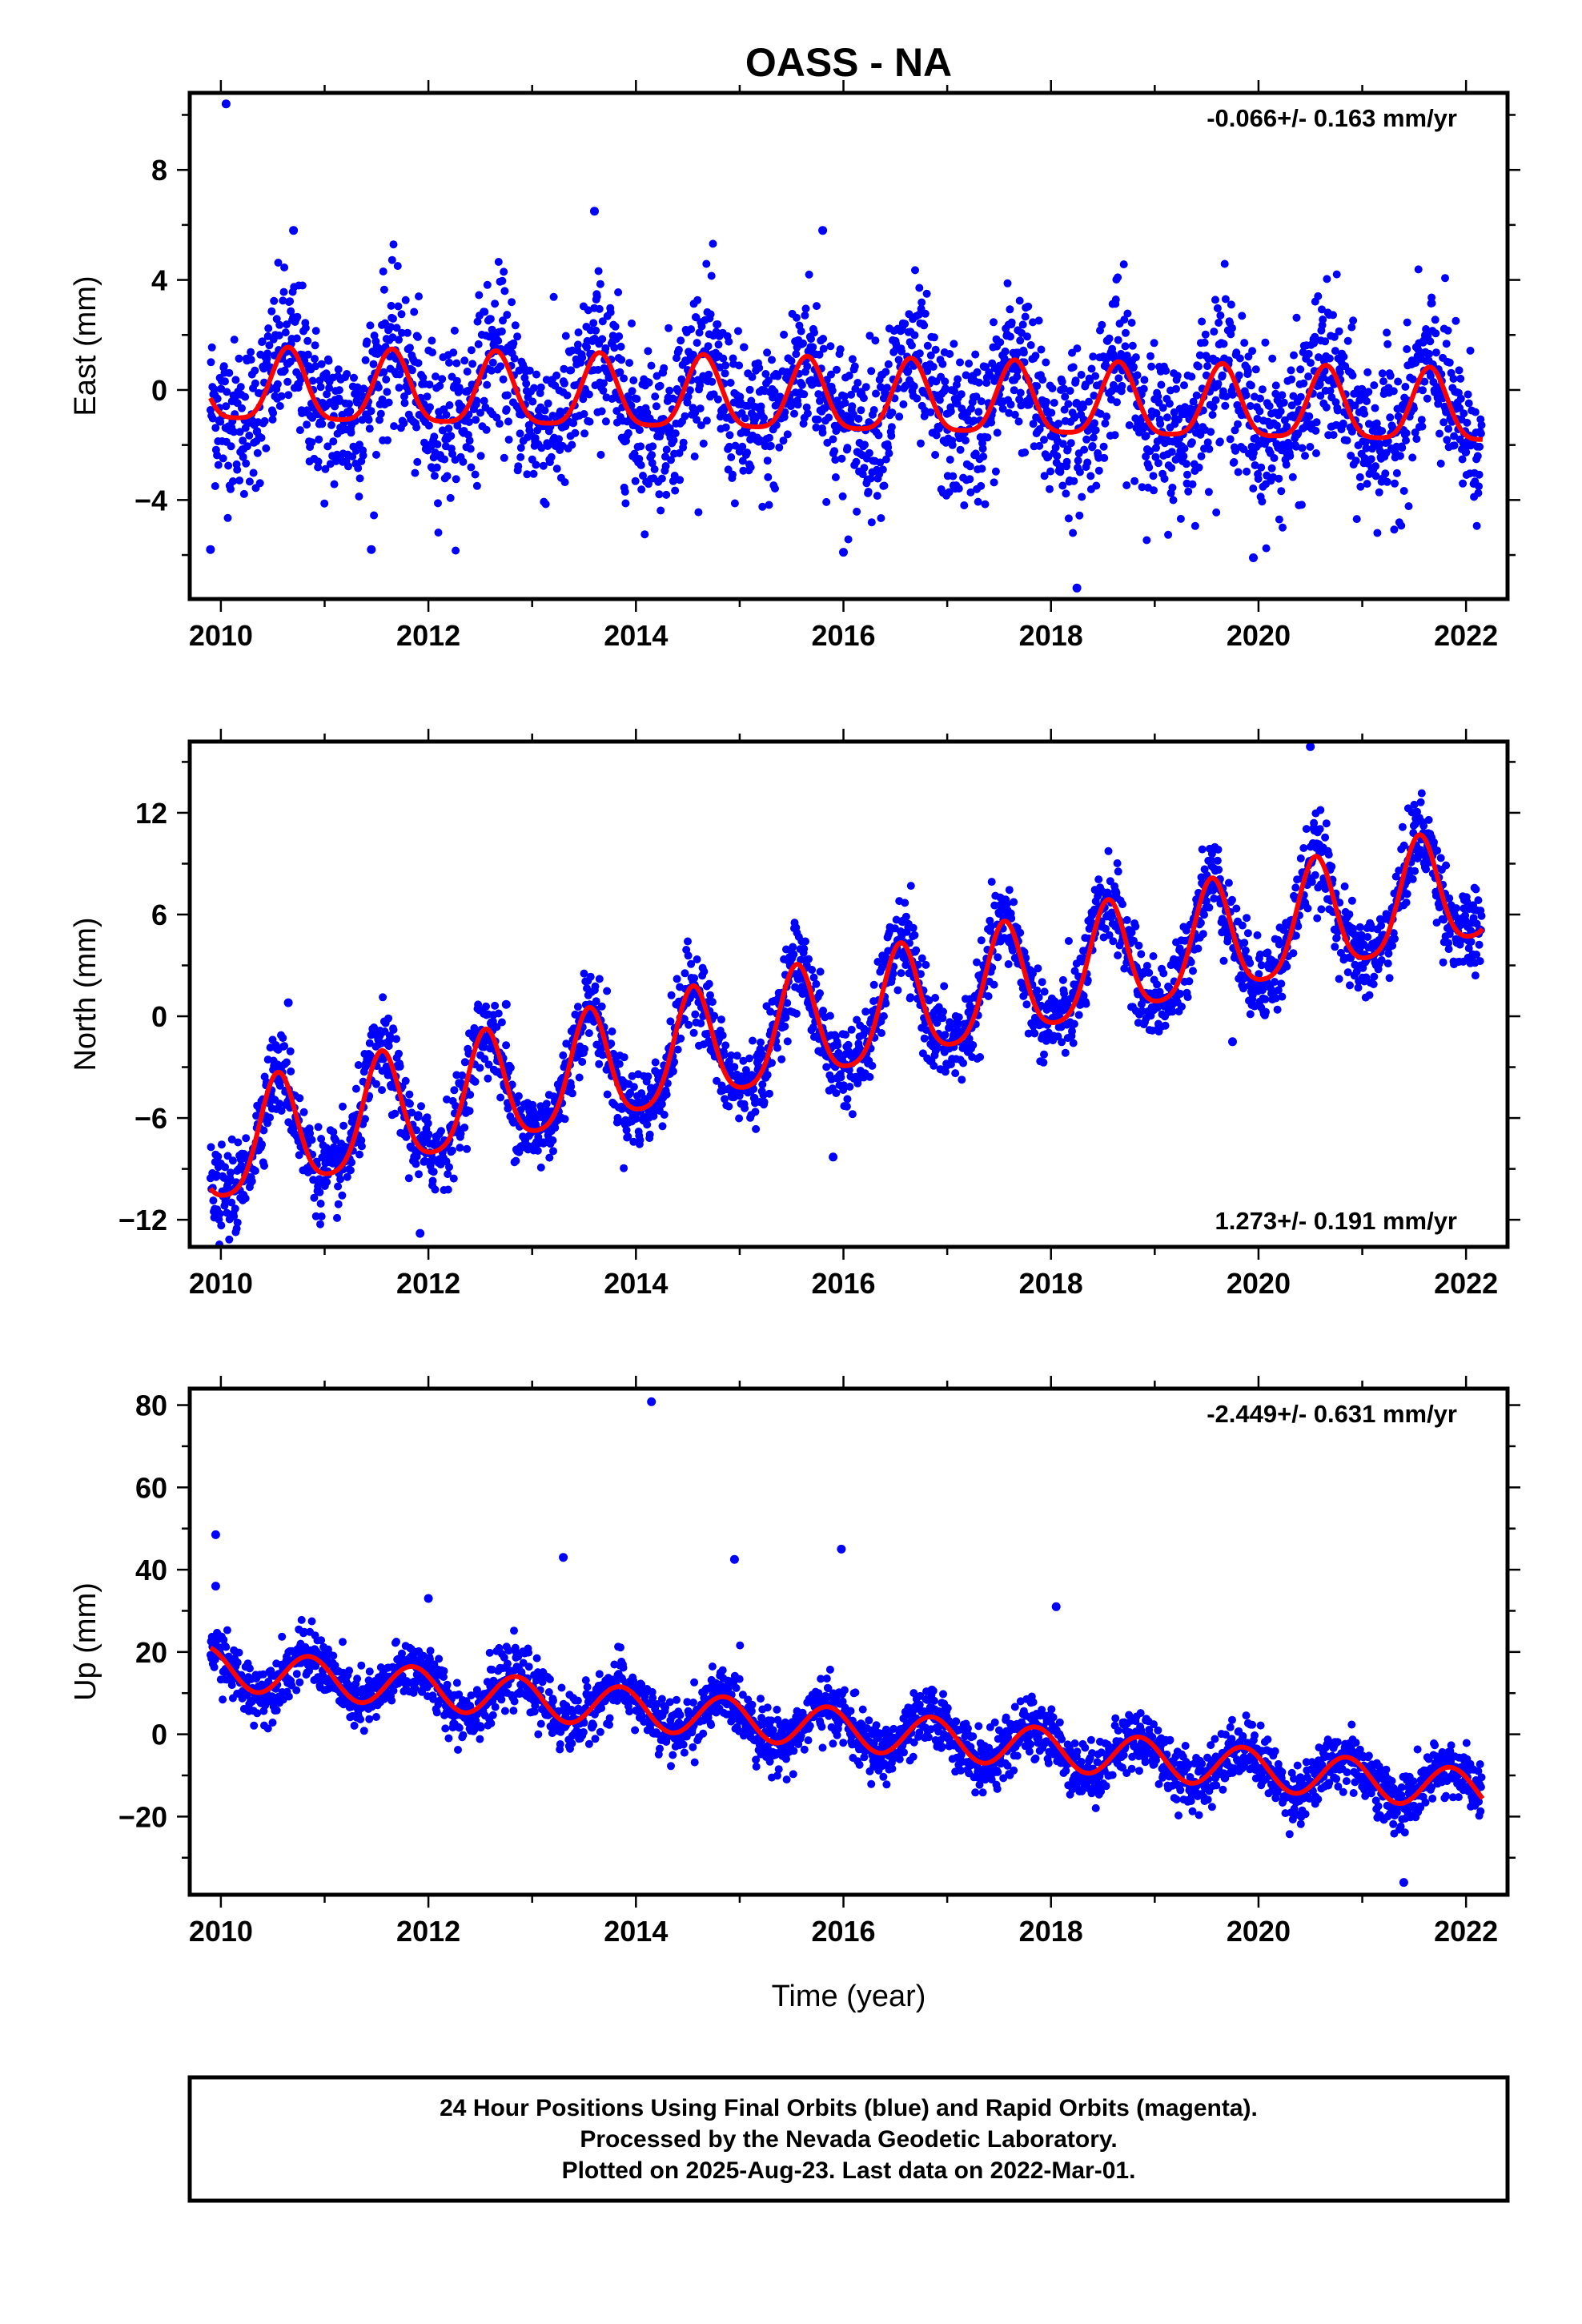 The height and width of the screenshot is (2324, 1582). Describe the element at coordinates (843, 635) in the screenshot. I see `x-tick-label: 2016` at that location.